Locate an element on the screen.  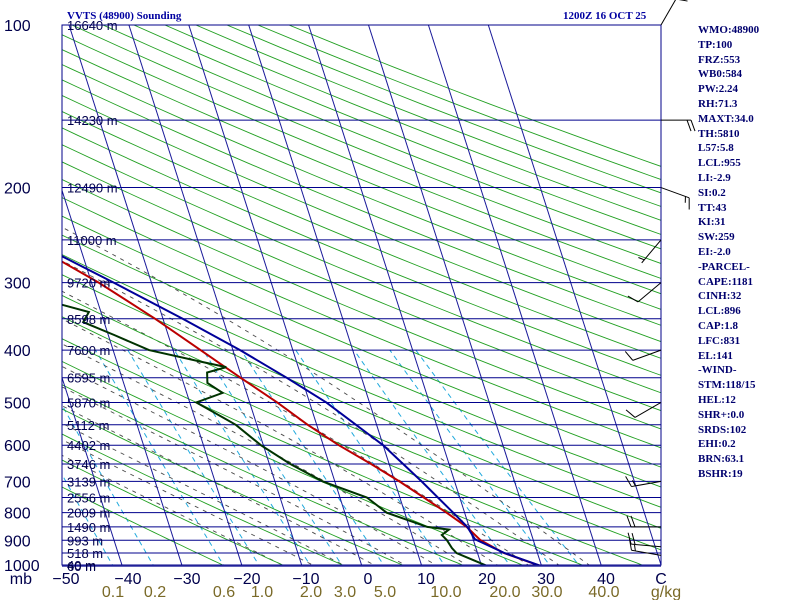
height-label: 6595 m is located at coordinates (88, 378).